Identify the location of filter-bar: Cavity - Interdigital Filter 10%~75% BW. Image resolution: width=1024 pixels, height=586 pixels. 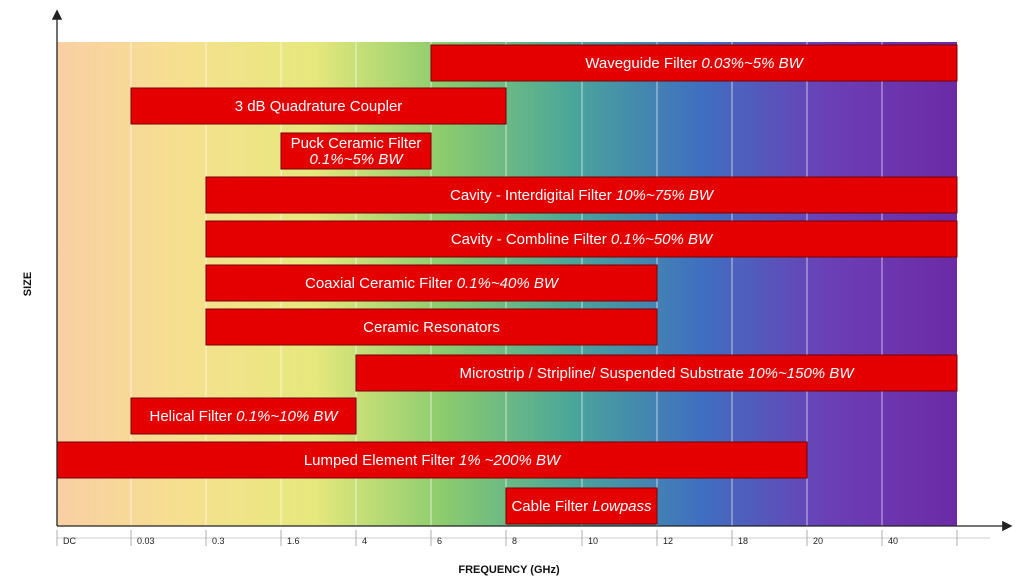
(581, 195).